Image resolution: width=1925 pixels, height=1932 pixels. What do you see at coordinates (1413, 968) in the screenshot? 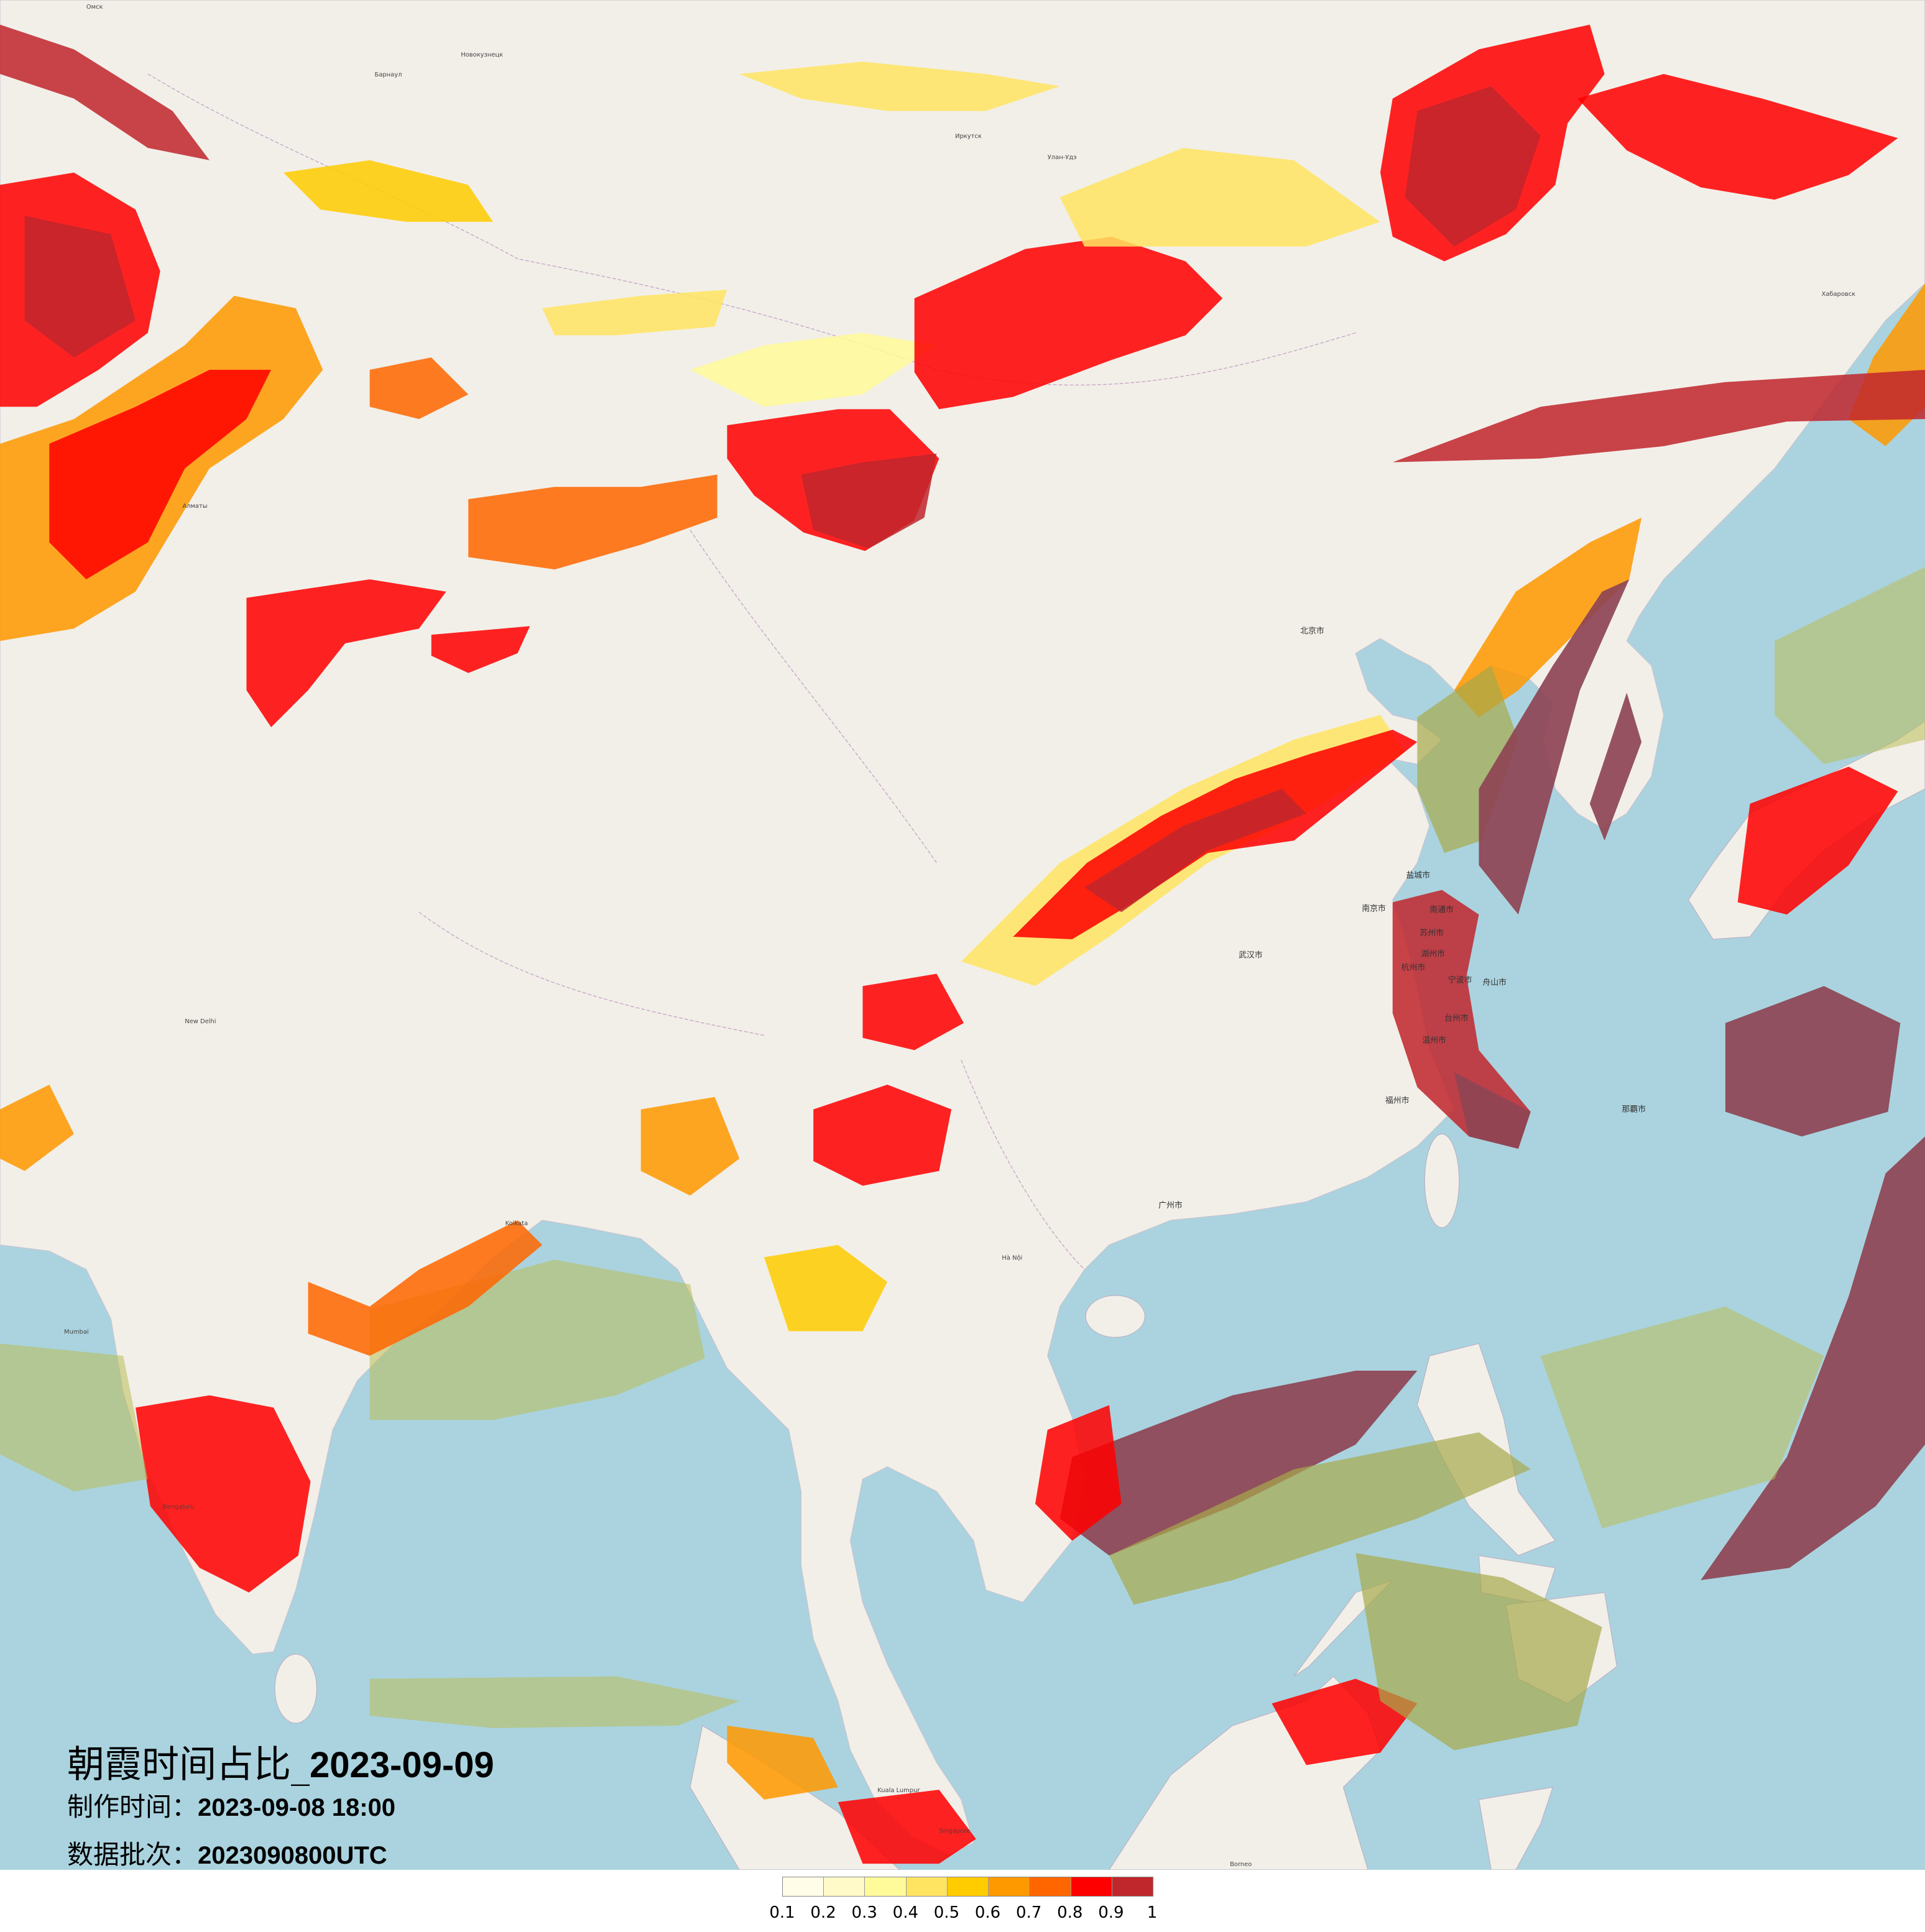
I see `map-label: 杭州市` at bounding box center [1413, 968].